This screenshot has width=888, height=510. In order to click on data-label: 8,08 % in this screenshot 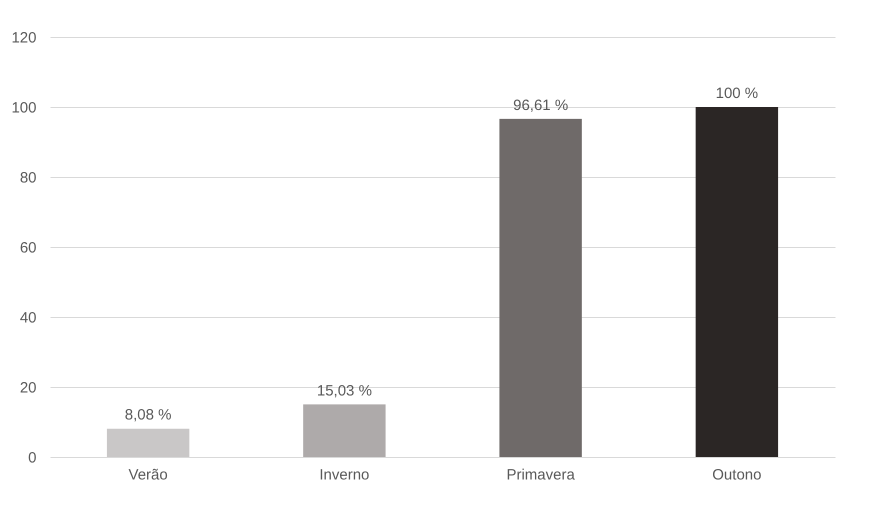, I will do `click(148, 415)`.